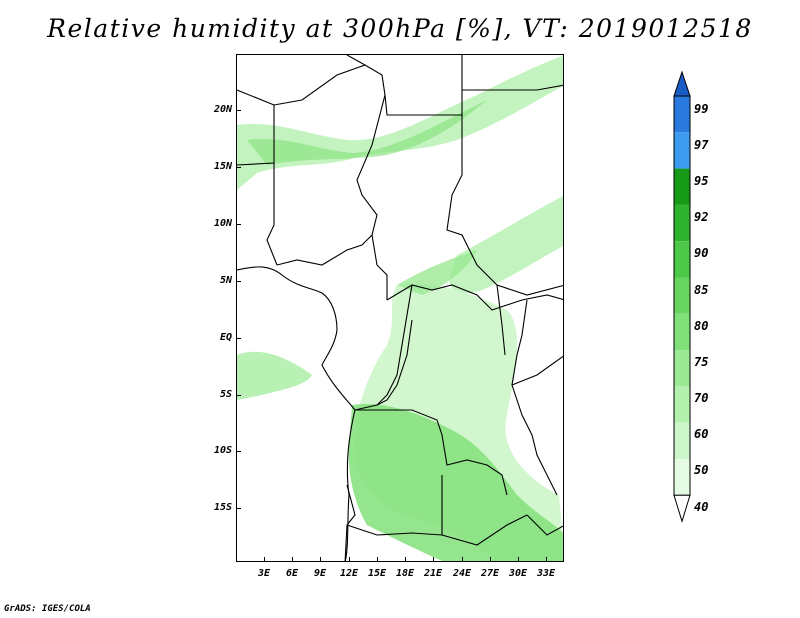  I want to click on colorbar-label-95: 95, so click(701, 181).